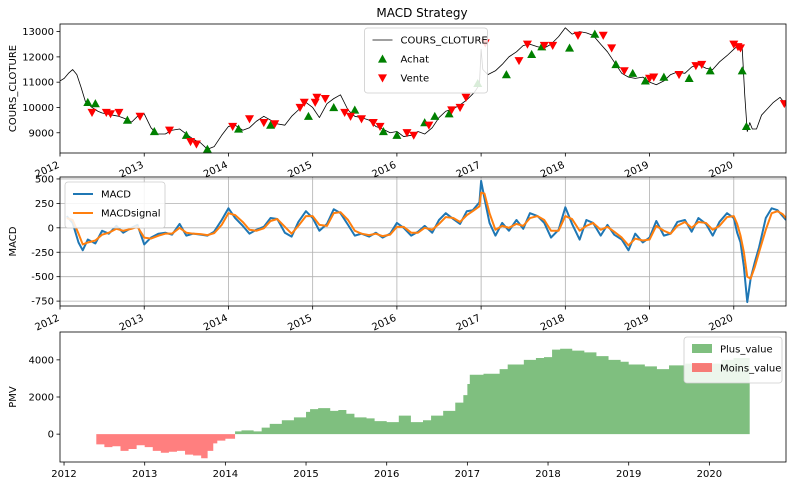 This screenshot has height=488, width=796. I want to click on legend: MACD MACDsignal, so click(115, 205).